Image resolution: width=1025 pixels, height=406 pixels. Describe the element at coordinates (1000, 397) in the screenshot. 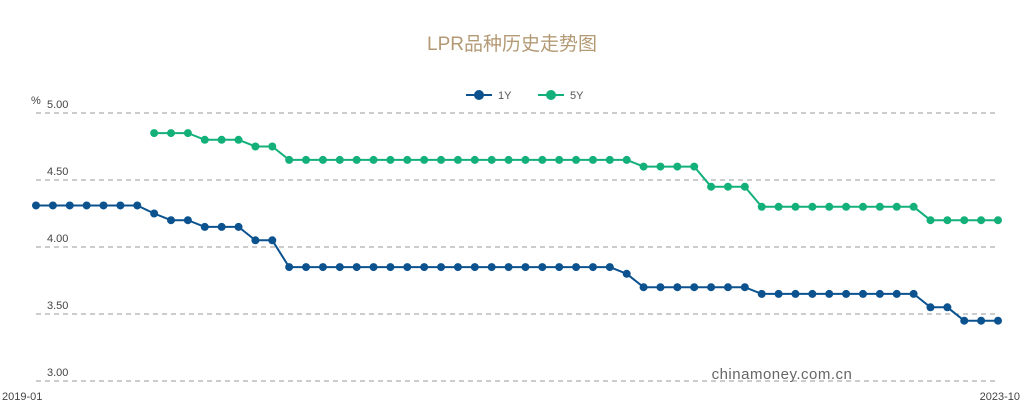

I see `x-end-label: 2023-10` at that location.